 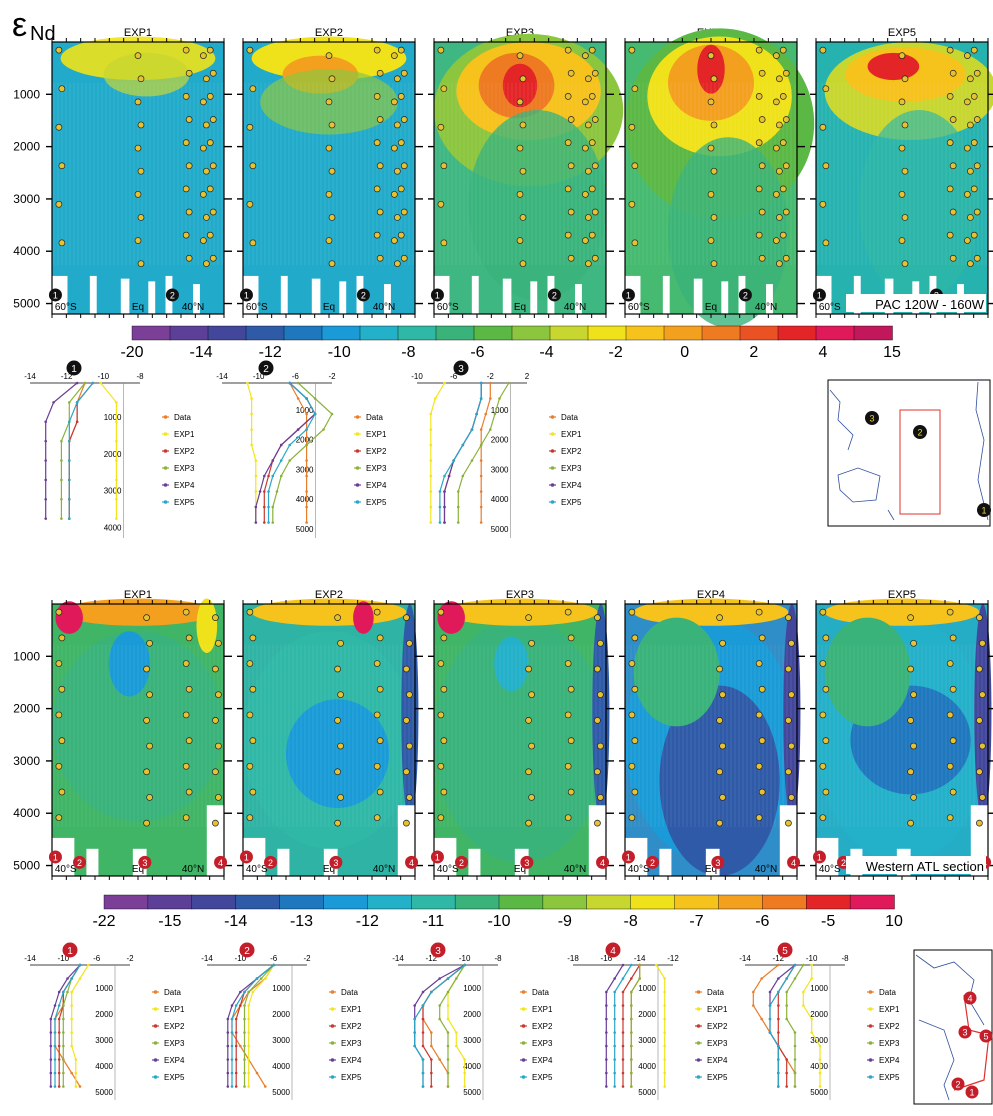 I want to click on colorbar-label: -8, so click(x=631, y=921).